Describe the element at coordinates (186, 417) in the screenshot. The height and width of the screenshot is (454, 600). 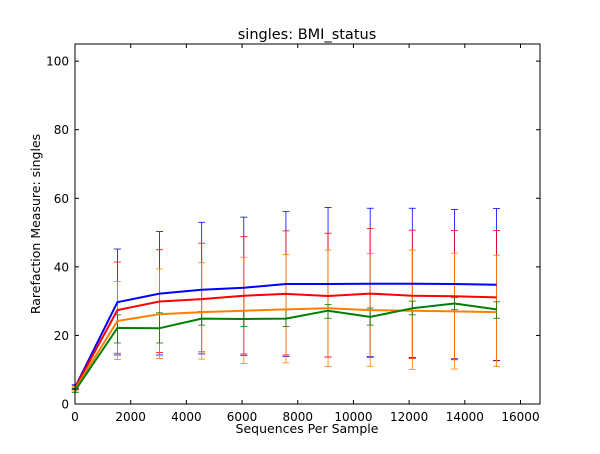
I see `x-tick-label: 4000` at that location.